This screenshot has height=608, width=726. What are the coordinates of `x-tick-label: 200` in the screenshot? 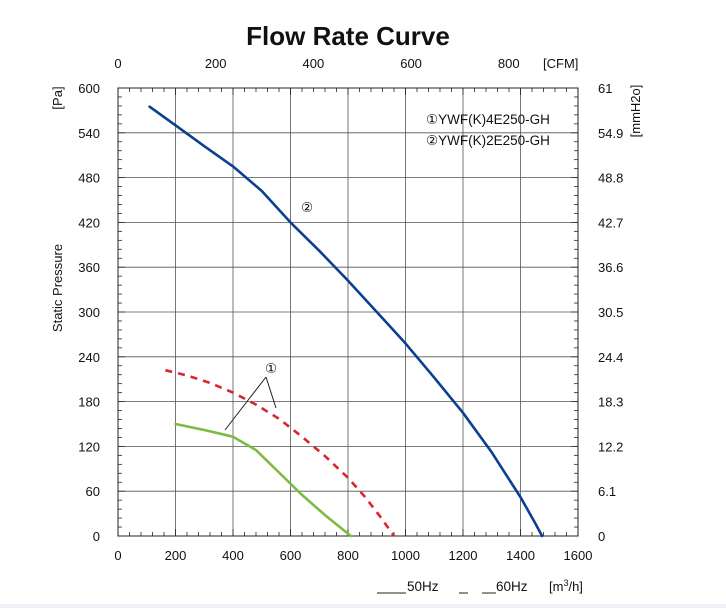 It's located at (176, 555).